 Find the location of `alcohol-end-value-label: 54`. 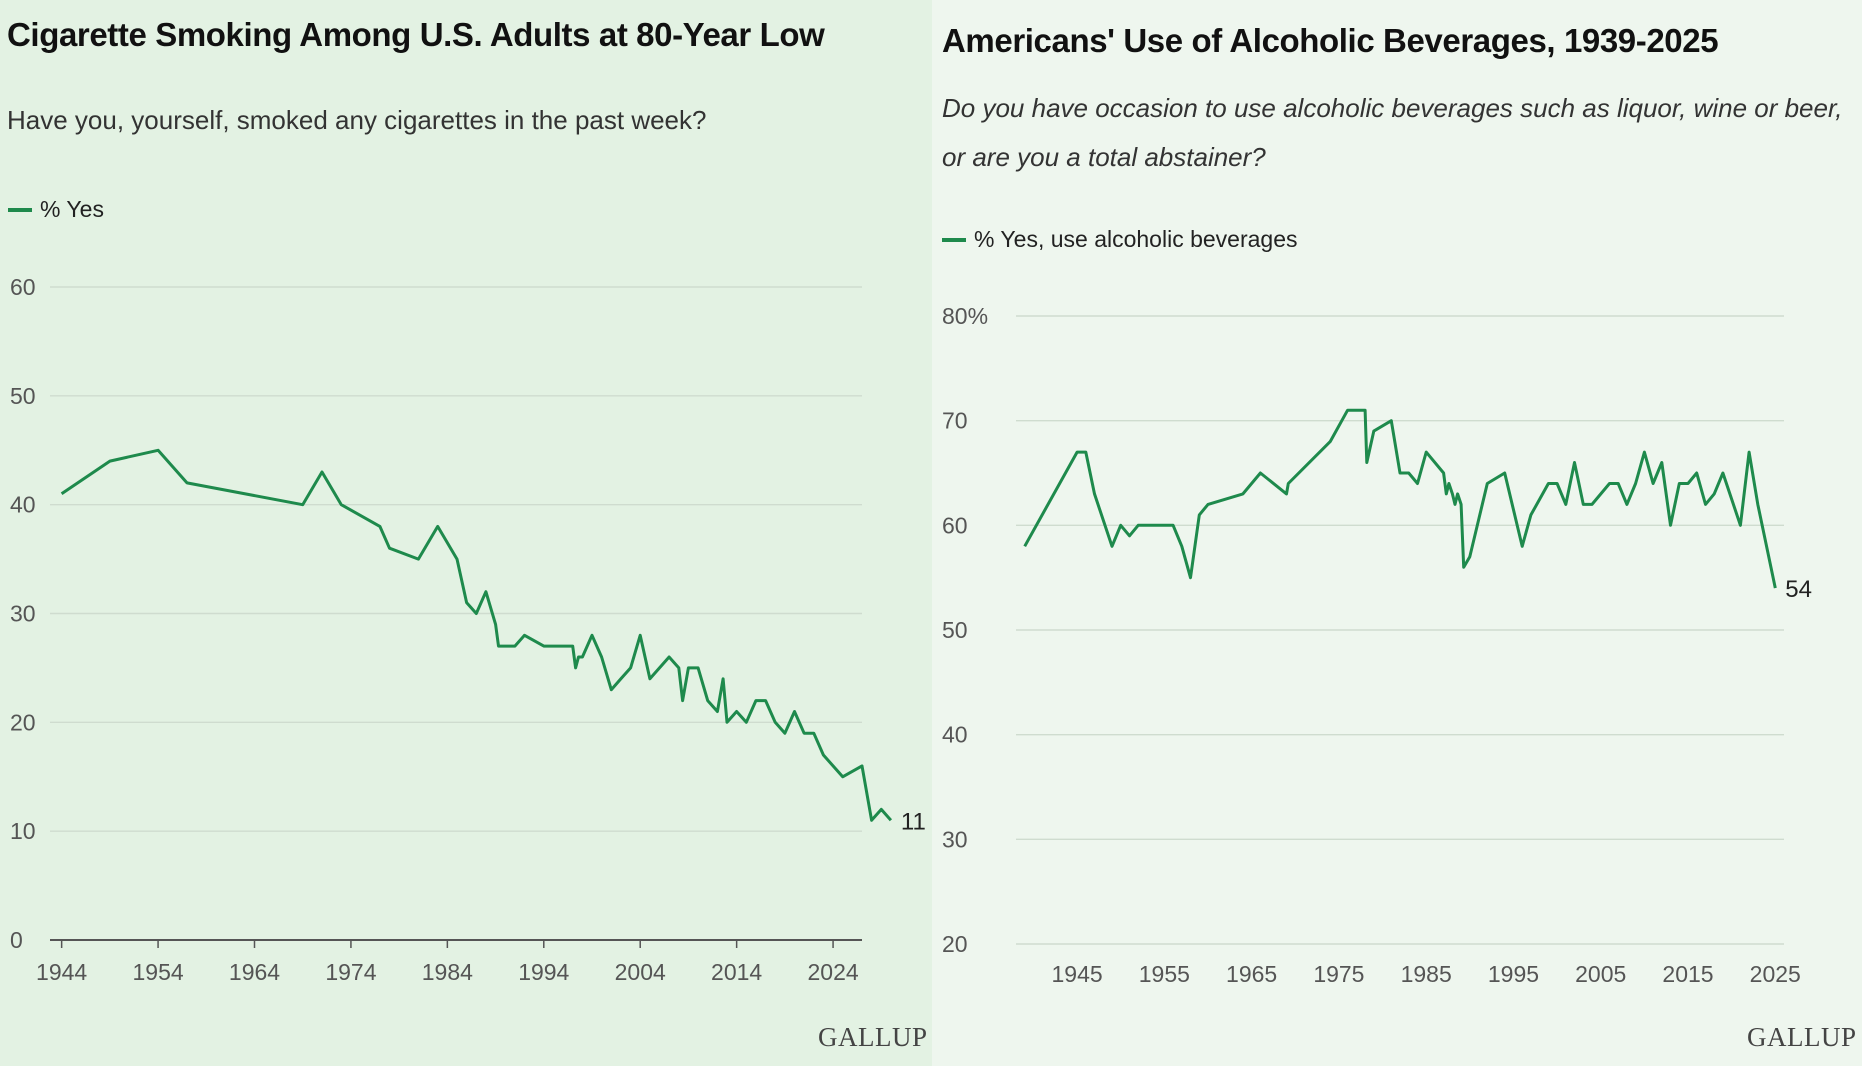

alcohol-end-value-label: 54 is located at coordinates (1798, 589).